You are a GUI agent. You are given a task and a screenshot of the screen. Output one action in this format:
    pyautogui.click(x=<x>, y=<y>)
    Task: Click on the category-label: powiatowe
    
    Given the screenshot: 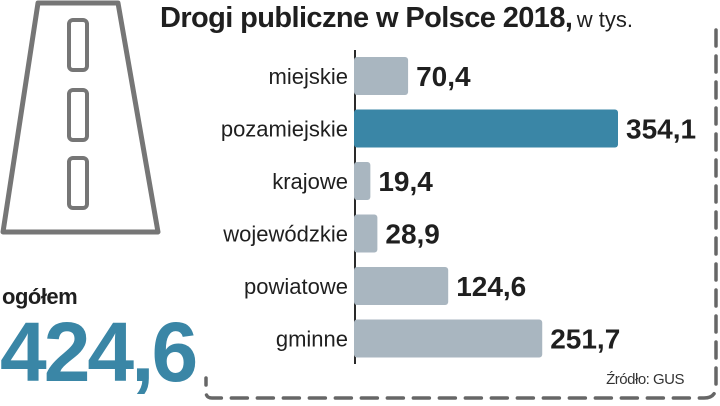 What is the action you would take?
    pyautogui.click(x=296, y=286)
    